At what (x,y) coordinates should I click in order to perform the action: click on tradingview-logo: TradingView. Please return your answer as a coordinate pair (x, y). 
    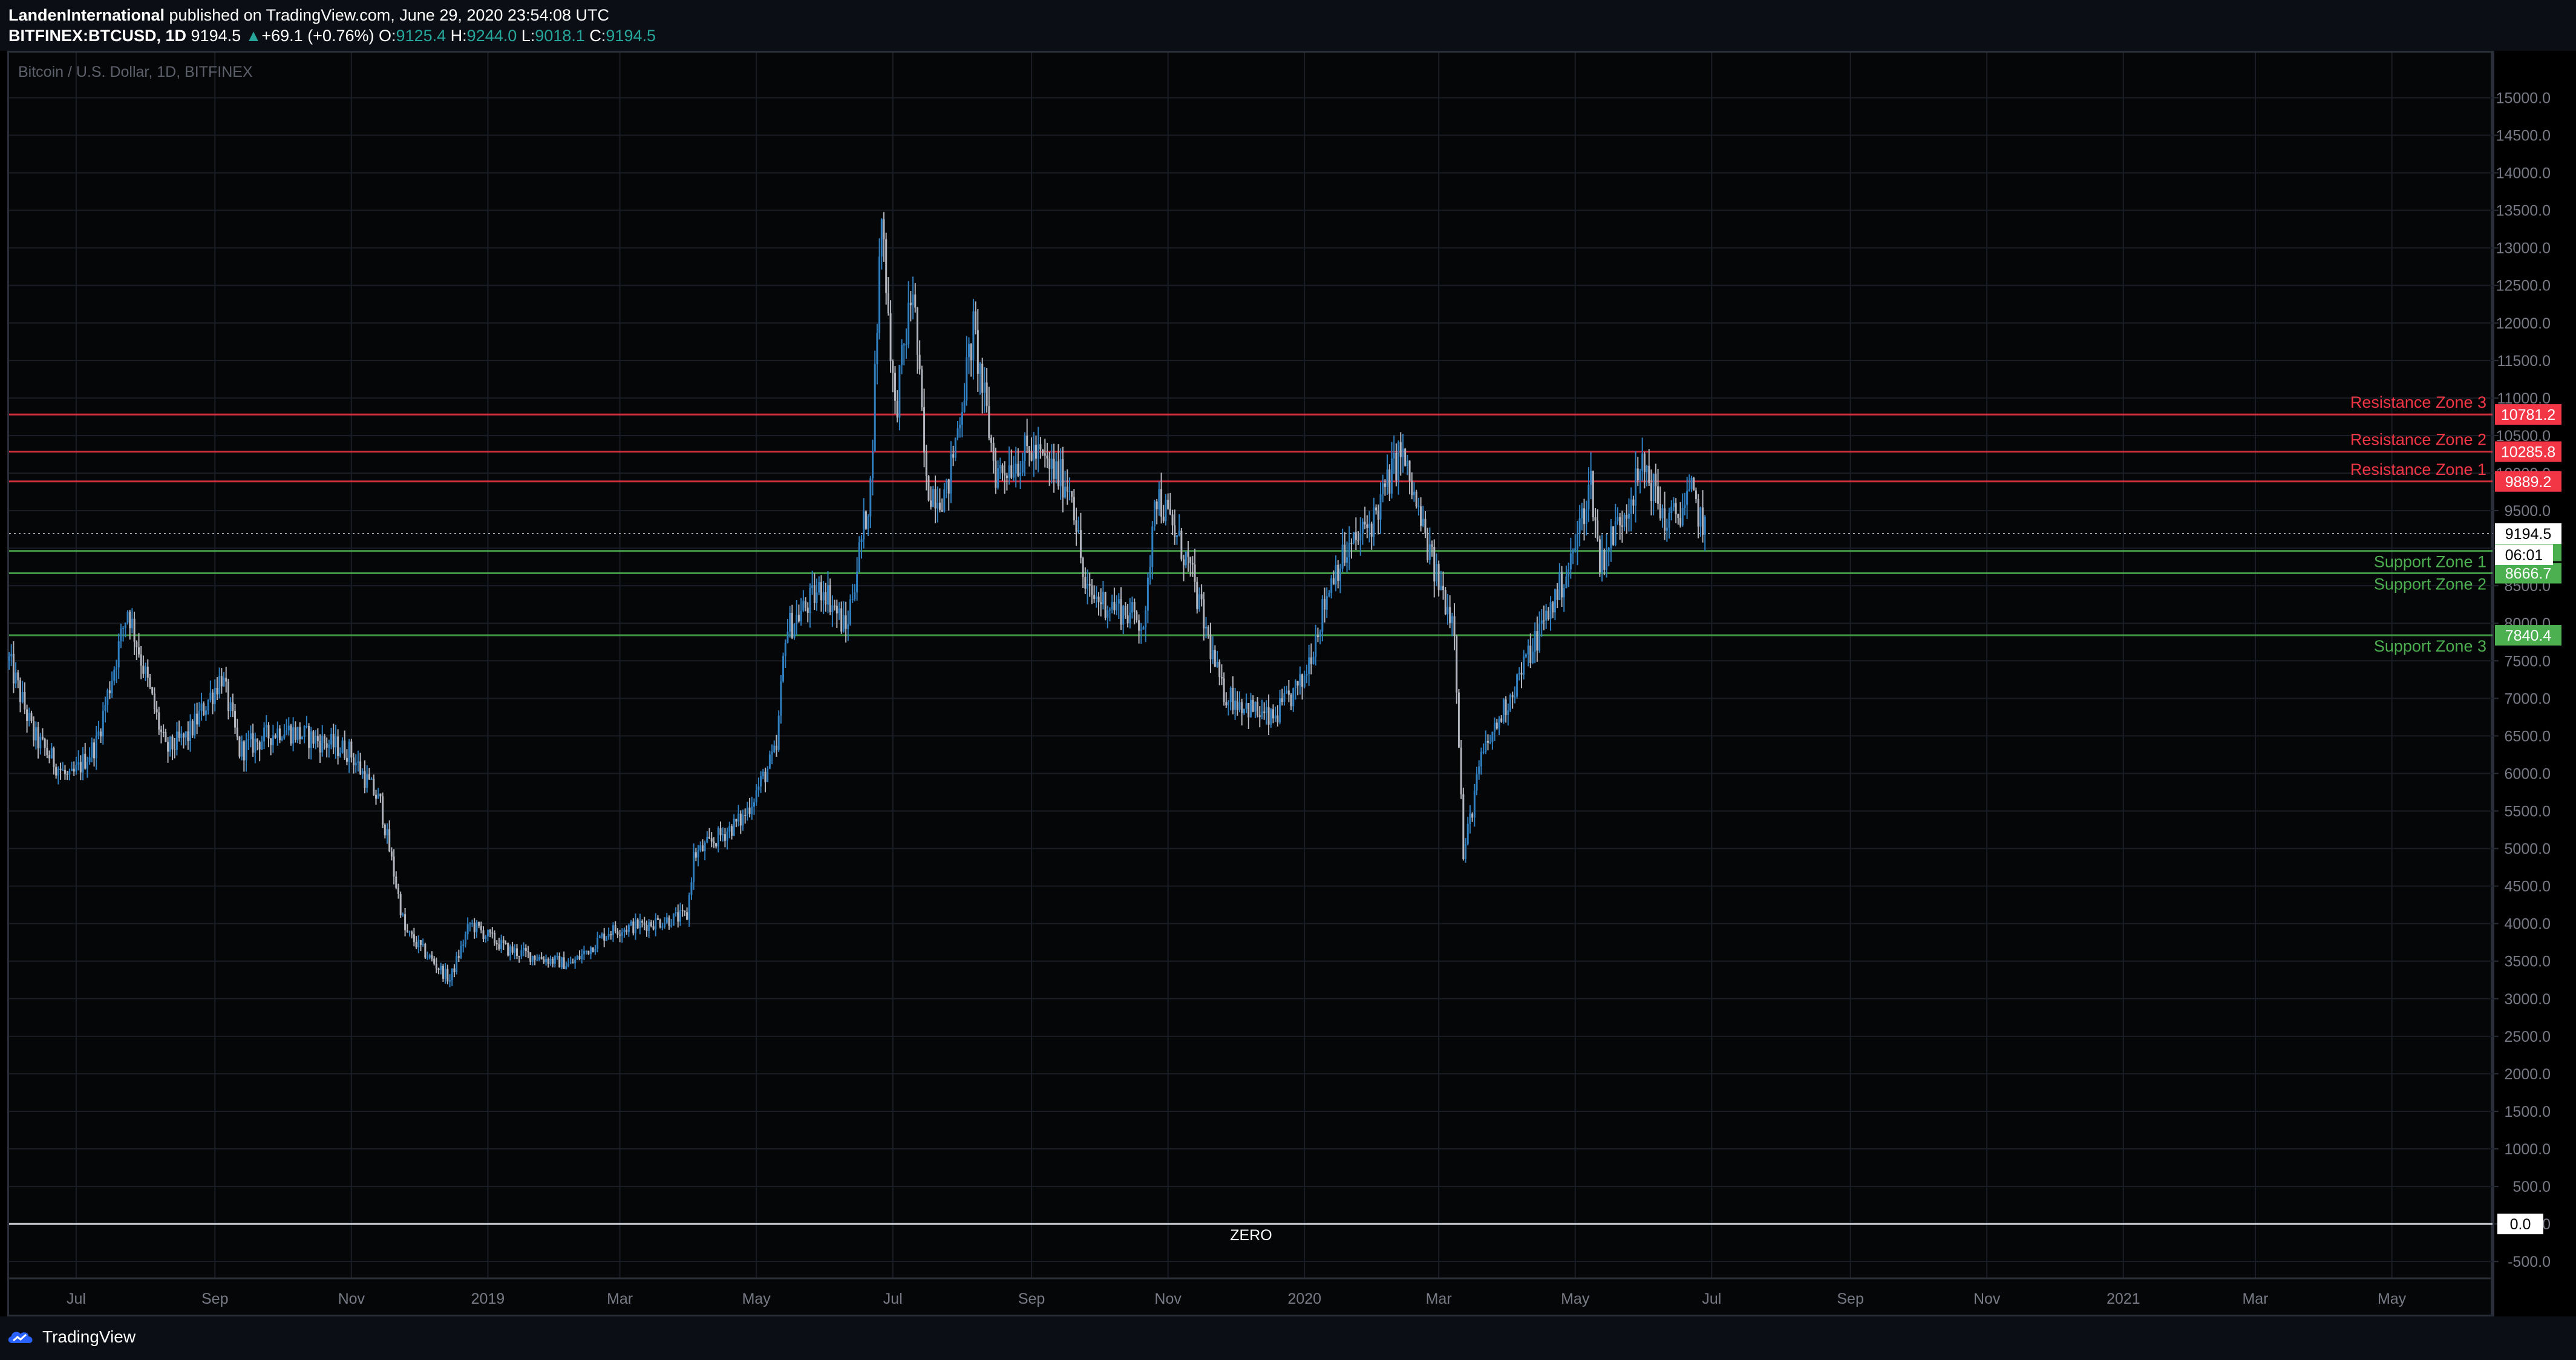
    Looking at the image, I should click on (71, 1337).